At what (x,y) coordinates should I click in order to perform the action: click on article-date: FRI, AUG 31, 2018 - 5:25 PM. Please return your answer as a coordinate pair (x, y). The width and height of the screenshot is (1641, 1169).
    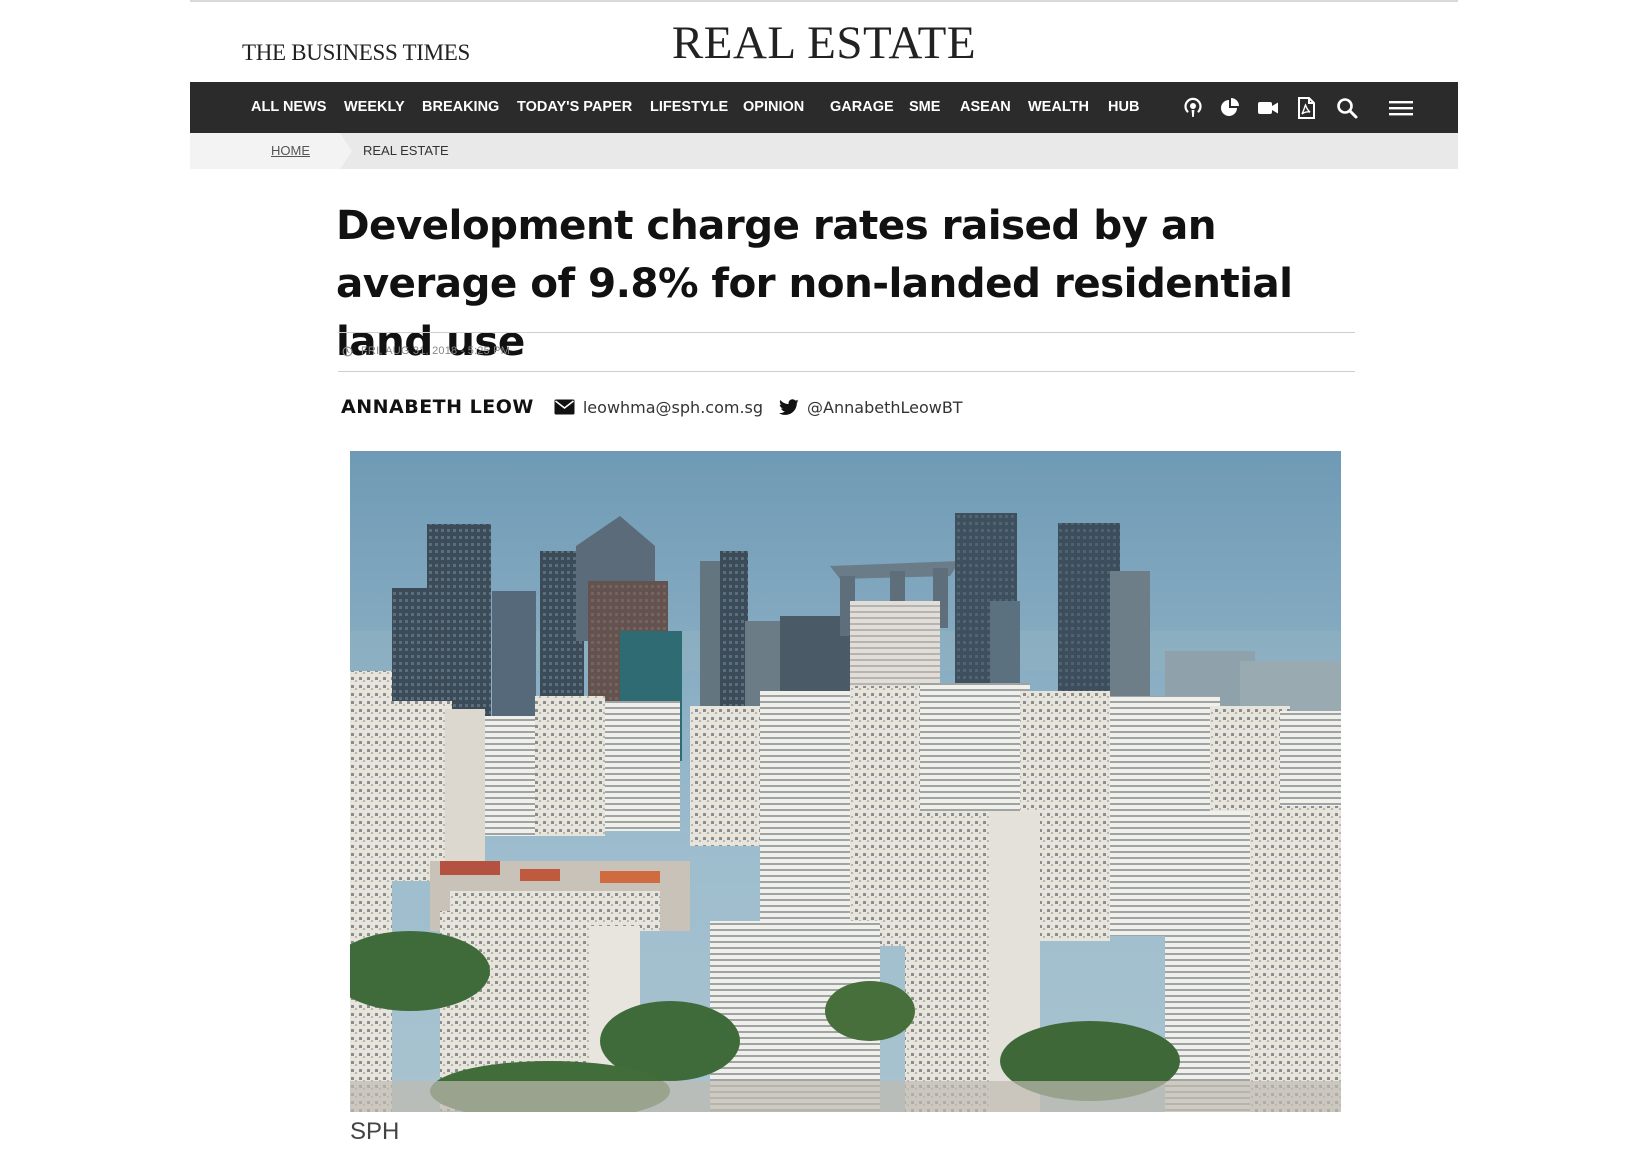
    Looking at the image, I should click on (436, 351).